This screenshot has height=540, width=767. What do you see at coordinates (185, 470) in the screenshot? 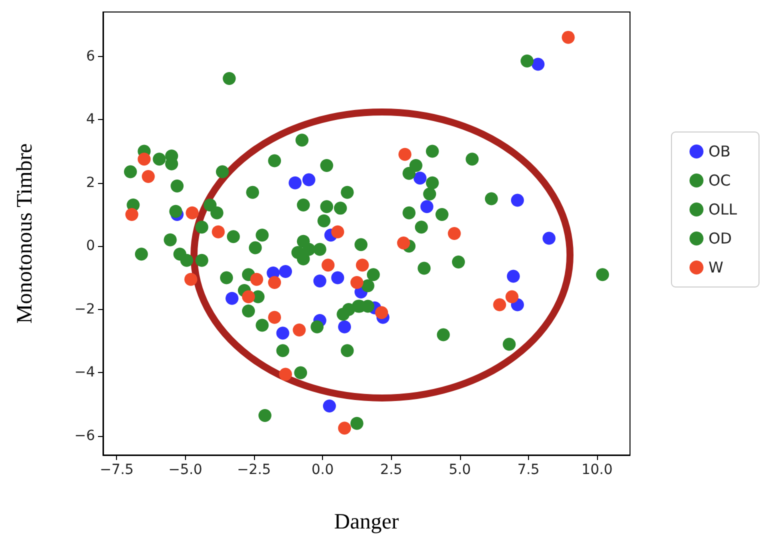
I see `x-tick-label: −5.0` at bounding box center [185, 470].